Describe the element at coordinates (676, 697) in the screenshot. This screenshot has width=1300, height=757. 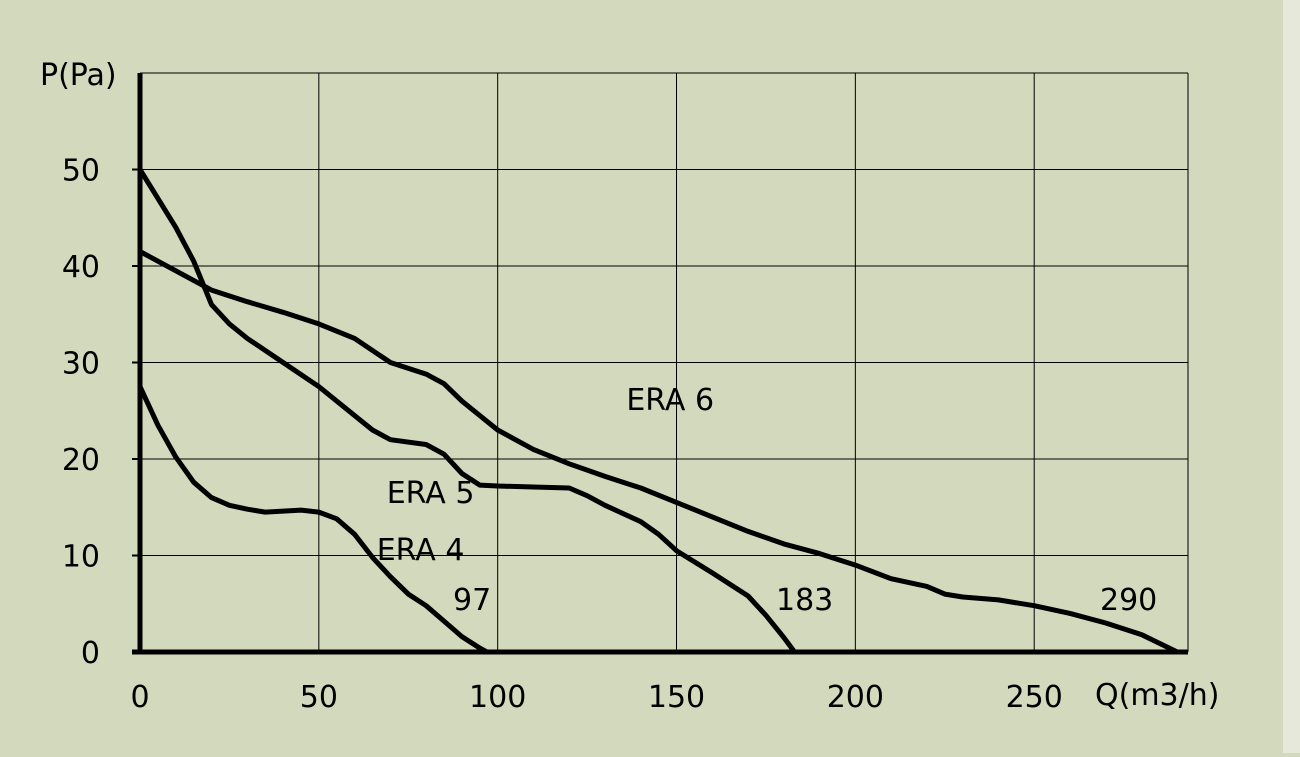
I see `x-tick-label-150: 150` at that location.